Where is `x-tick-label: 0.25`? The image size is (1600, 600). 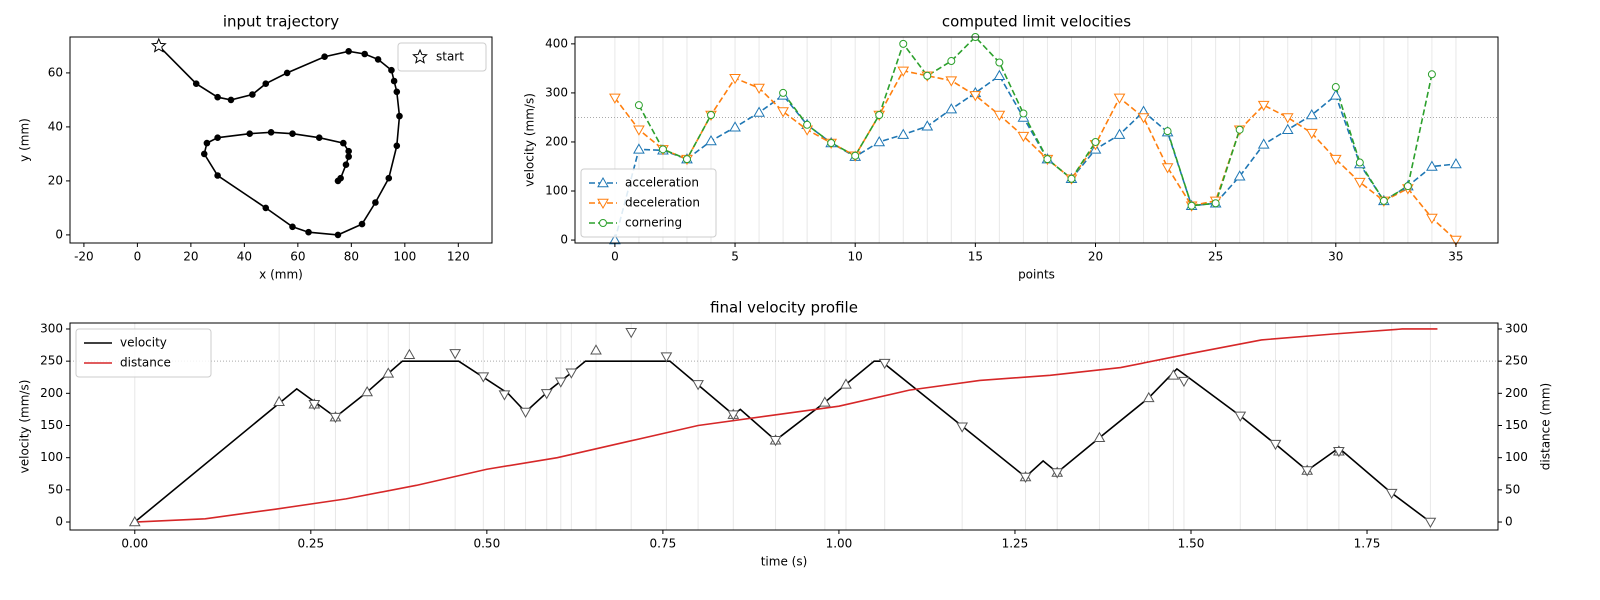 x-tick-label: 0.25 is located at coordinates (310, 544).